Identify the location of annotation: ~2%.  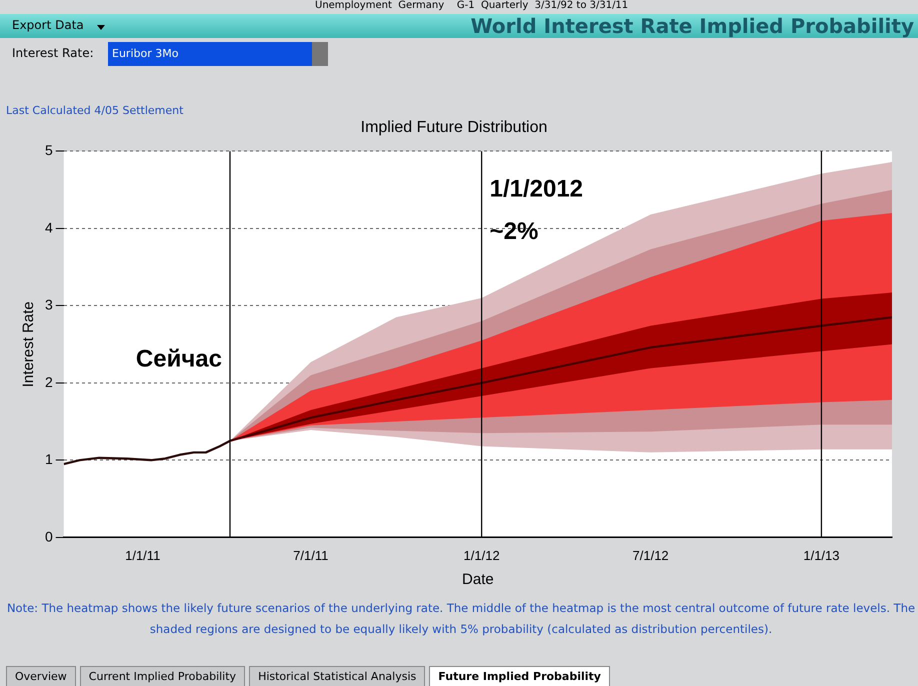
(514, 231).